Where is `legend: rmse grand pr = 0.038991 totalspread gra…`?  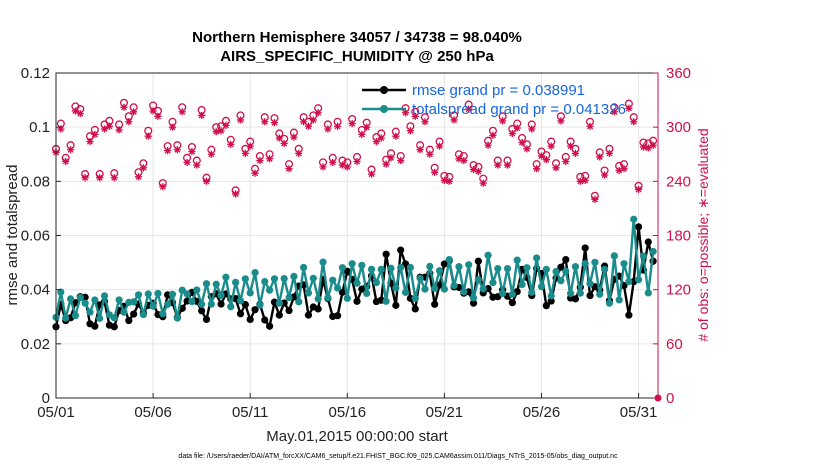
legend: rmse grand pr = 0.038991 totalspread gra… is located at coordinates (494, 100).